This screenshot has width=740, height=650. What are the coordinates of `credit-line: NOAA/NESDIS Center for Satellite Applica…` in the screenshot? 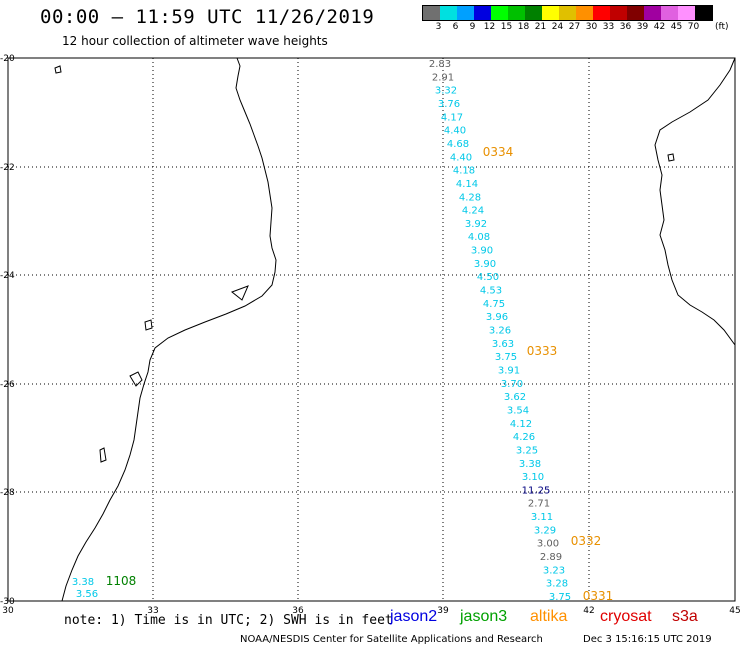 It's located at (391, 639).